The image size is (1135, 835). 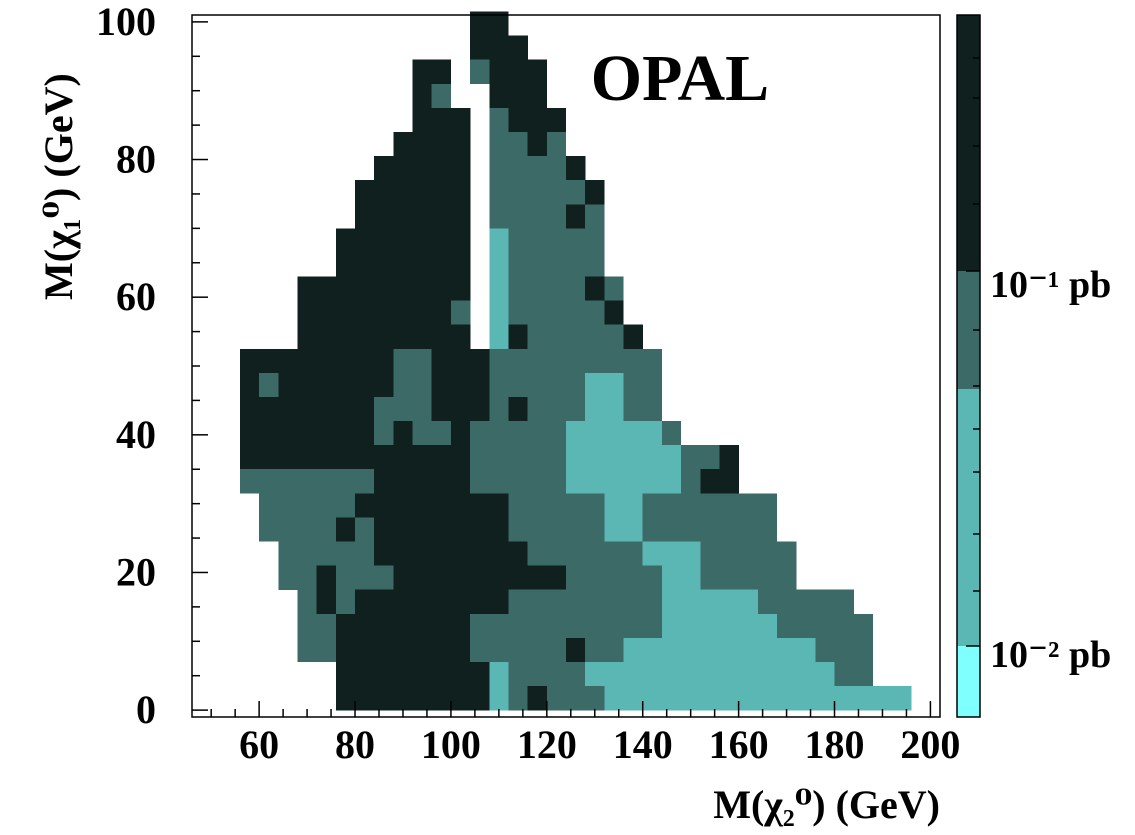 What do you see at coordinates (355, 744) in the screenshot?
I see `x-tick-label: 80` at bounding box center [355, 744].